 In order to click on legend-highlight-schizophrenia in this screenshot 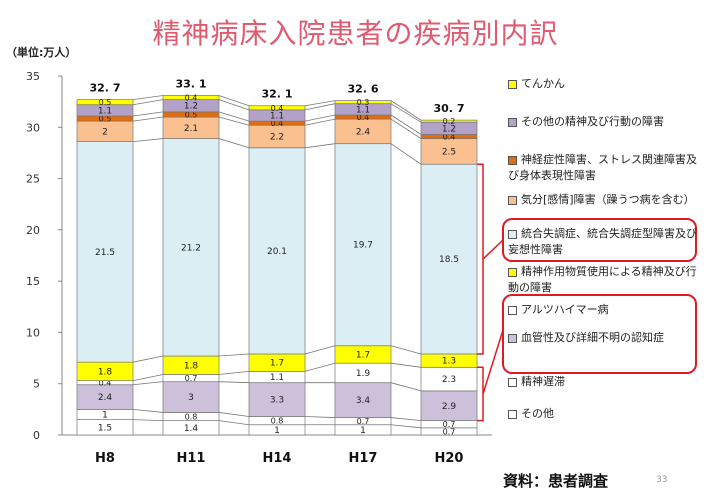, I will do `click(599, 240)`.